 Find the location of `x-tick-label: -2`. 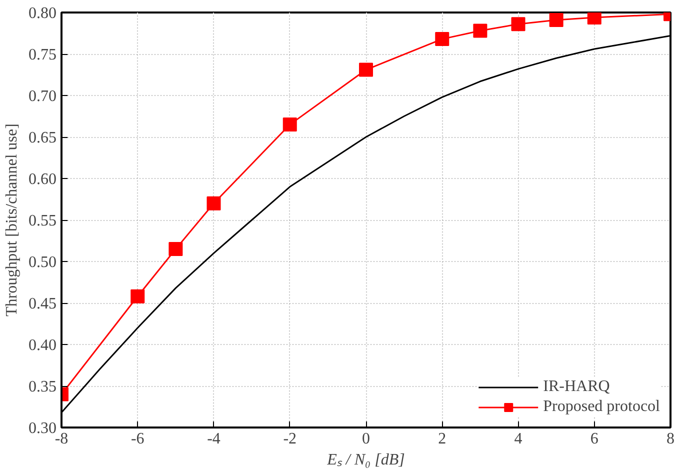

x-tick-label: -2 is located at coordinates (290, 439).